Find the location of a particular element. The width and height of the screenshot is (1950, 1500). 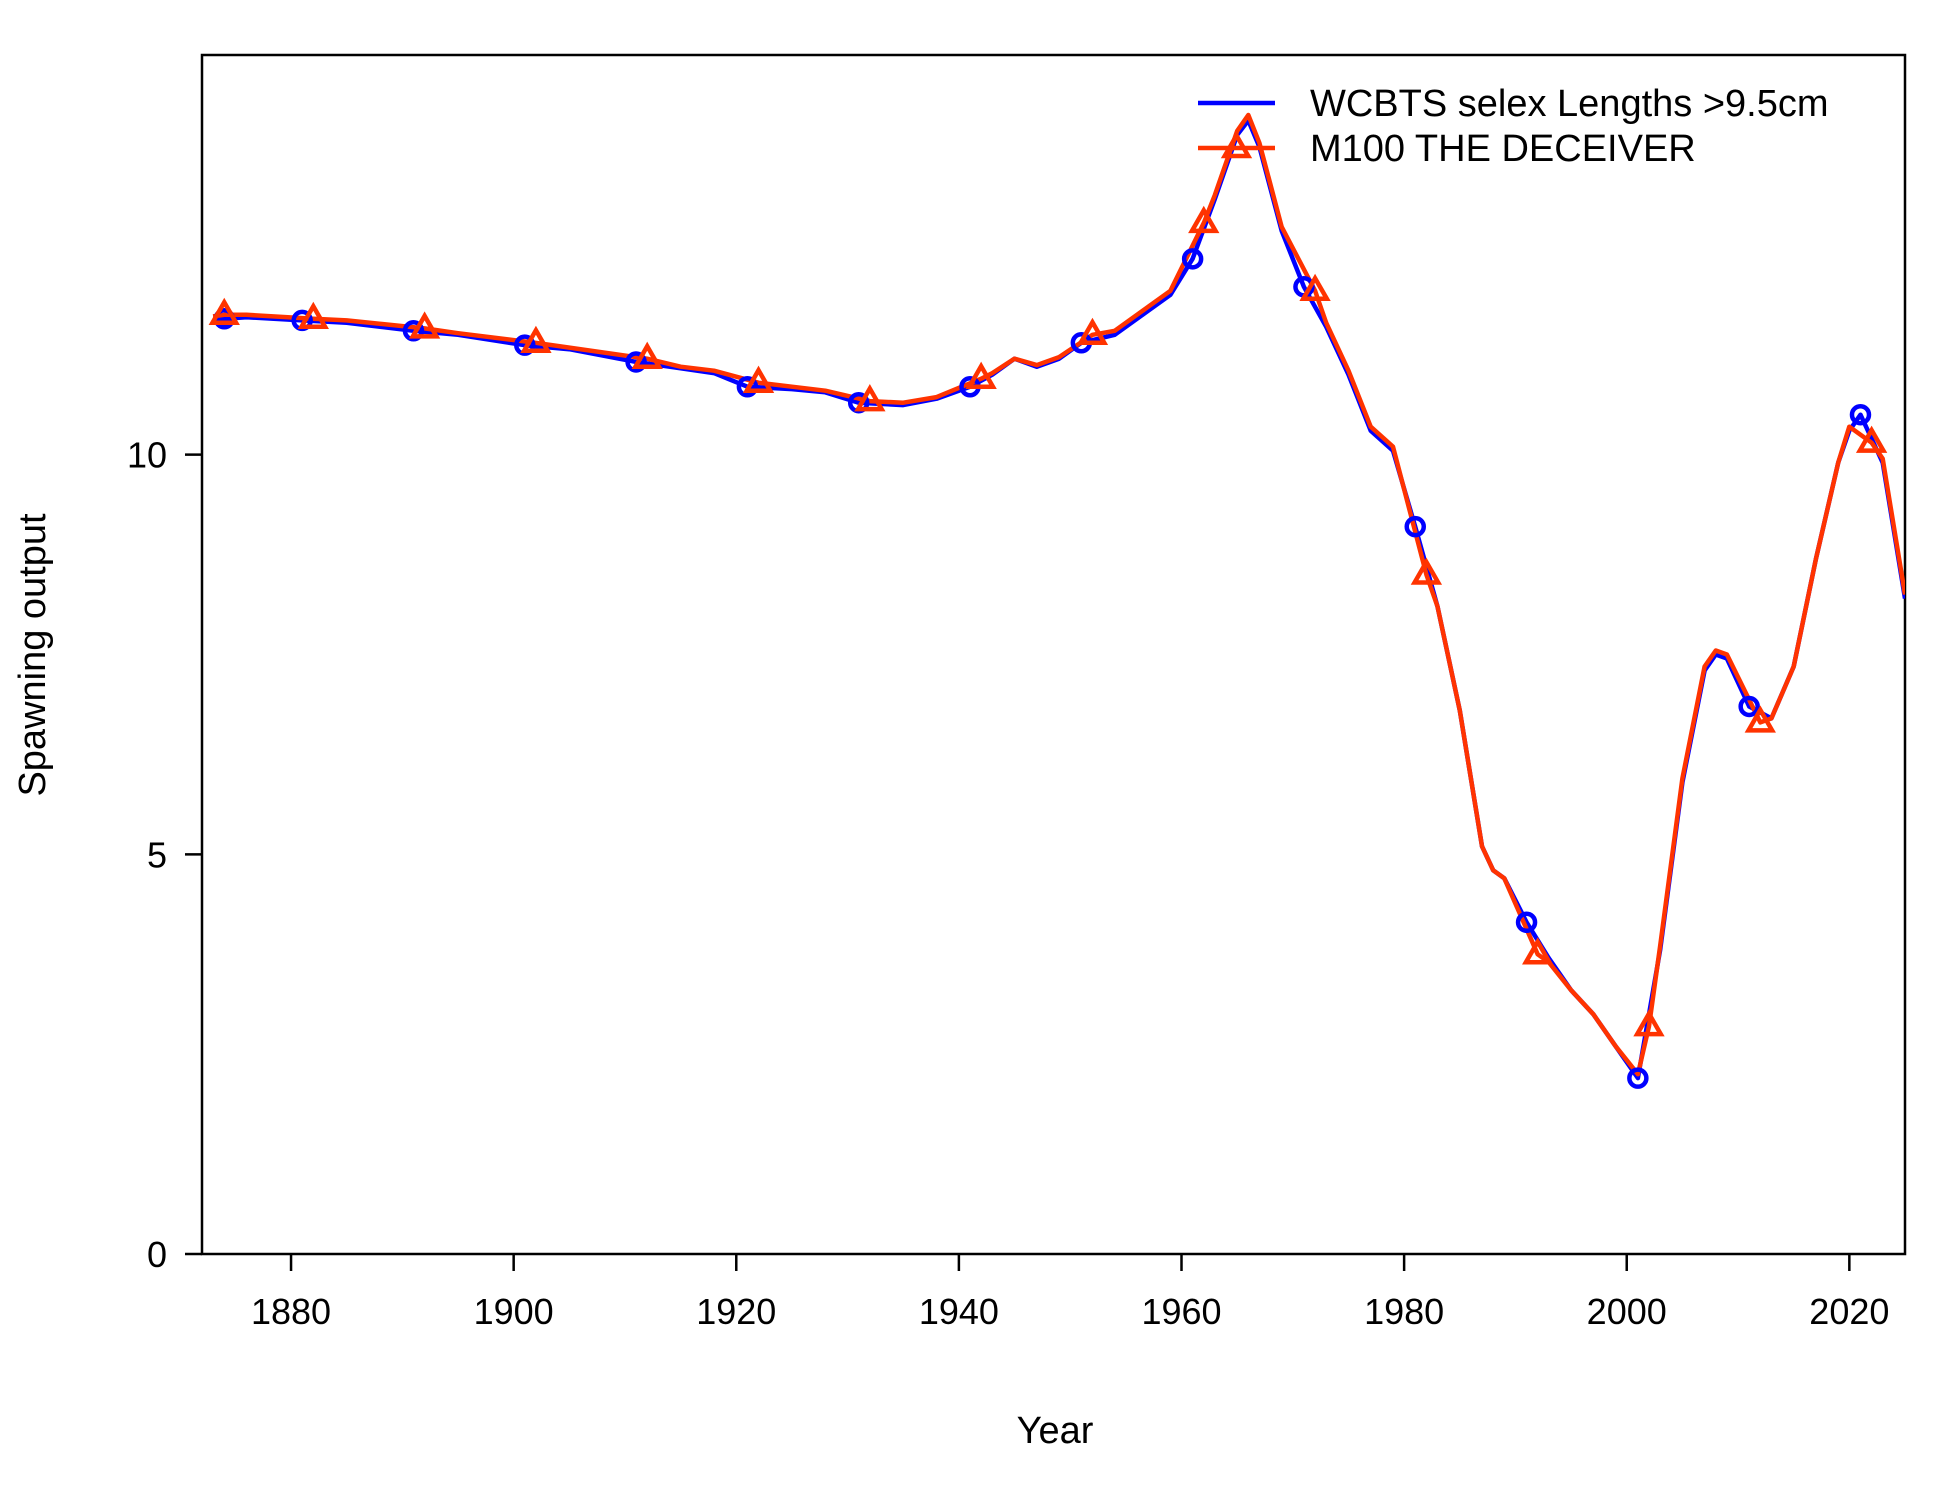

legend-label-2: M100 THE DECEIVER is located at coordinates (1503, 149).